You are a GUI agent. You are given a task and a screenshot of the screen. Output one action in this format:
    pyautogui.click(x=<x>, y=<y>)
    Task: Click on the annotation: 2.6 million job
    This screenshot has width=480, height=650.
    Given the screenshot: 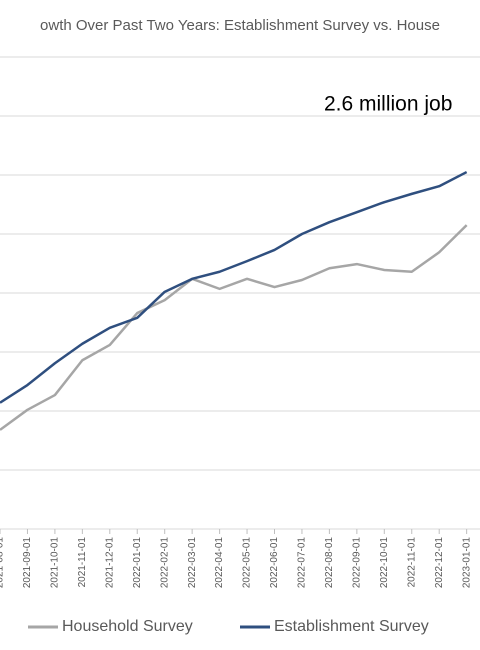 What is the action you would take?
    pyautogui.click(x=388, y=104)
    